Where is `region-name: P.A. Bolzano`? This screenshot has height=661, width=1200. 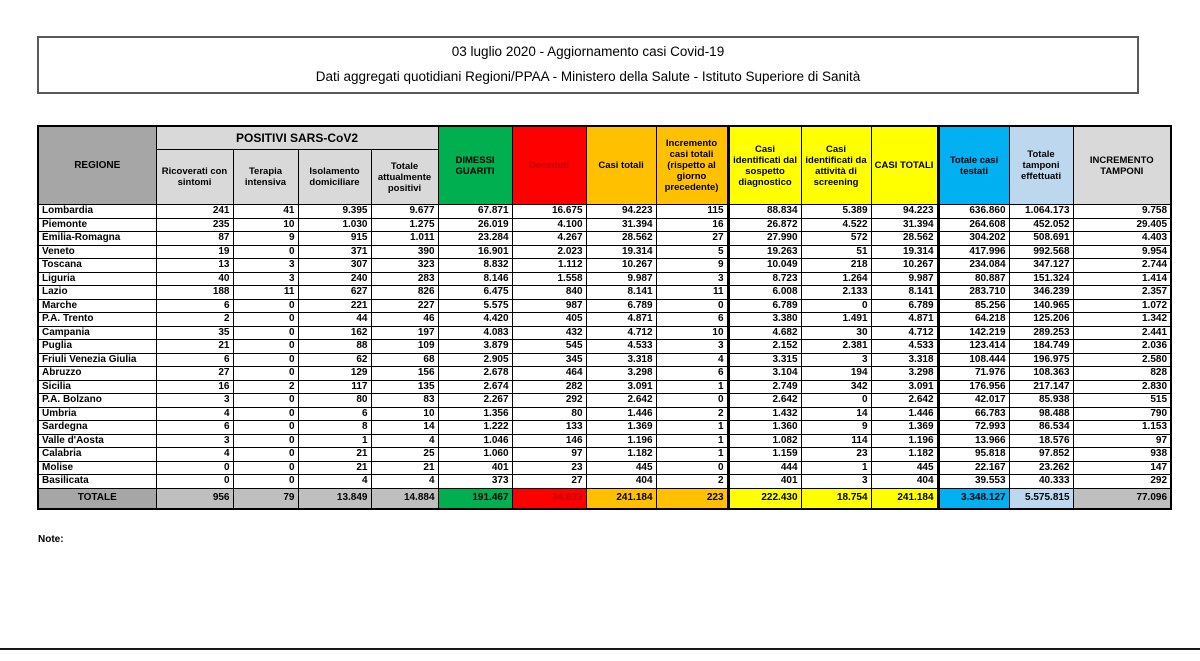
region-name: P.A. Bolzano is located at coordinates (97, 400).